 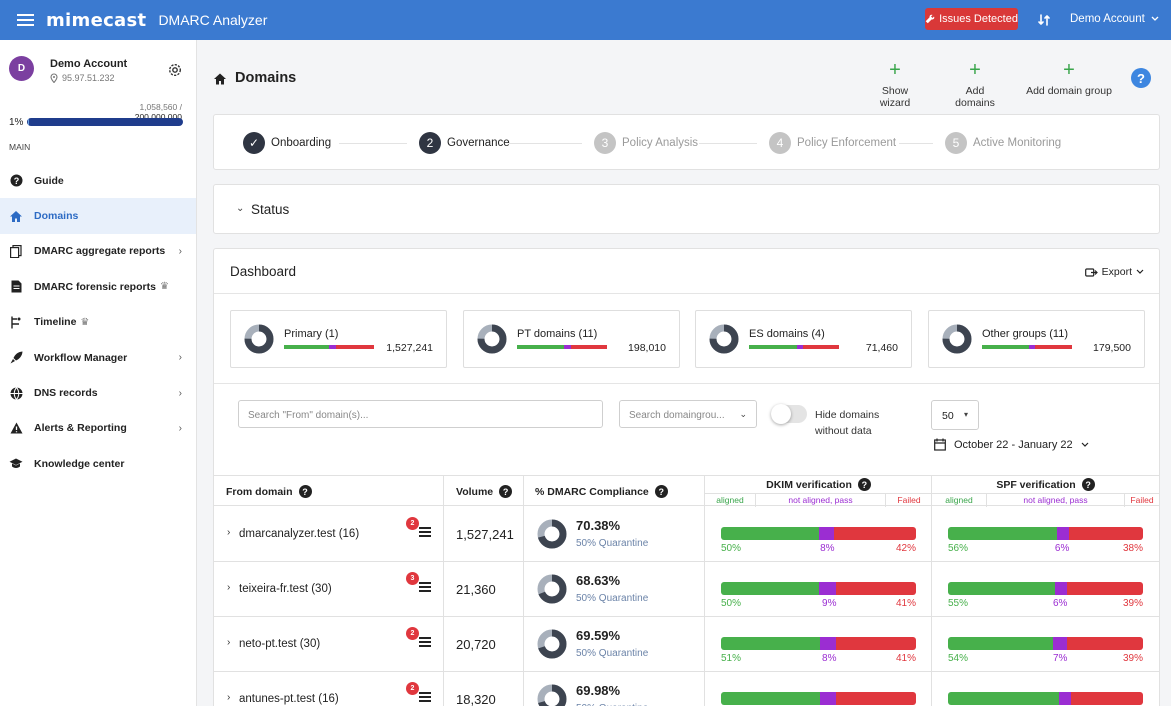 What do you see at coordinates (338, 339) in the screenshot?
I see `domain-group-card: Primary (1) 1,527,241` at bounding box center [338, 339].